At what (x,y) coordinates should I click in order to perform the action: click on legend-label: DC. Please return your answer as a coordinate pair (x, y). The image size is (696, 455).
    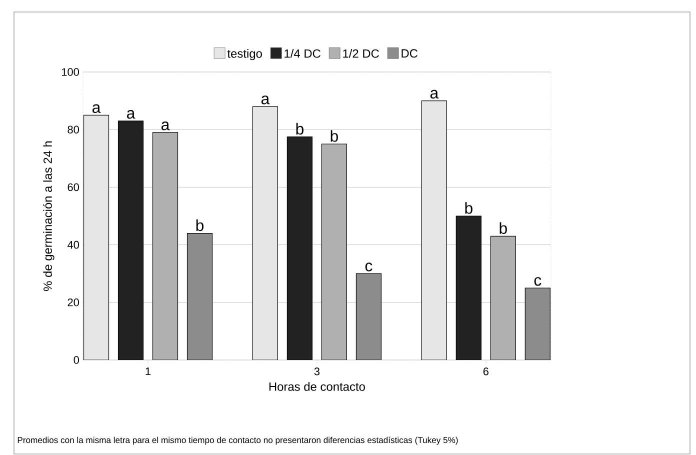
    Looking at the image, I should click on (410, 53).